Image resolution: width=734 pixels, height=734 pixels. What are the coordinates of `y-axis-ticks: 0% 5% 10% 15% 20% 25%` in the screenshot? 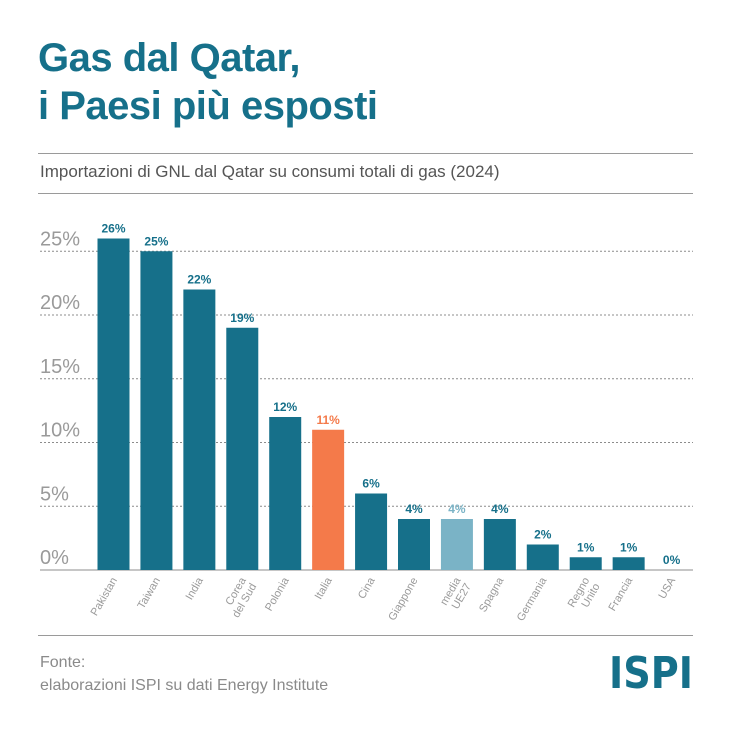 It's located at (60, 398).